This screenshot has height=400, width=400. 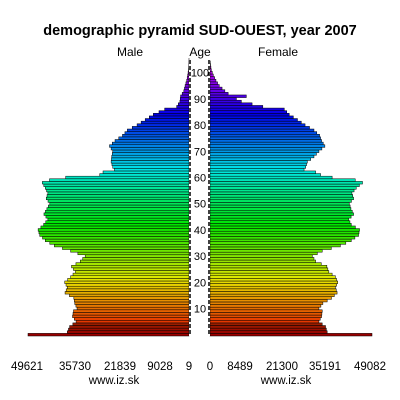 What do you see at coordinates (210, 367) in the screenshot?
I see `female-axis-tick: 0` at bounding box center [210, 367].